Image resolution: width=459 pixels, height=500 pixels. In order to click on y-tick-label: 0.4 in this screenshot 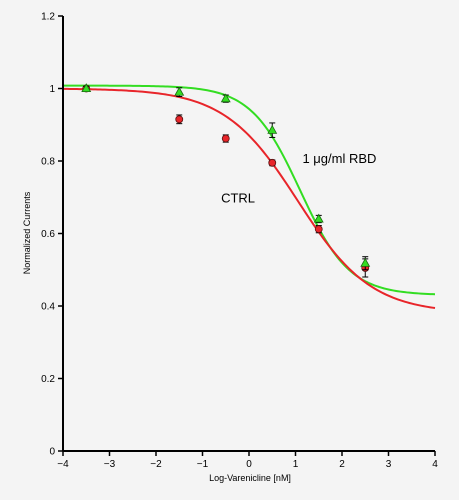, I will do `click(48, 307)`.